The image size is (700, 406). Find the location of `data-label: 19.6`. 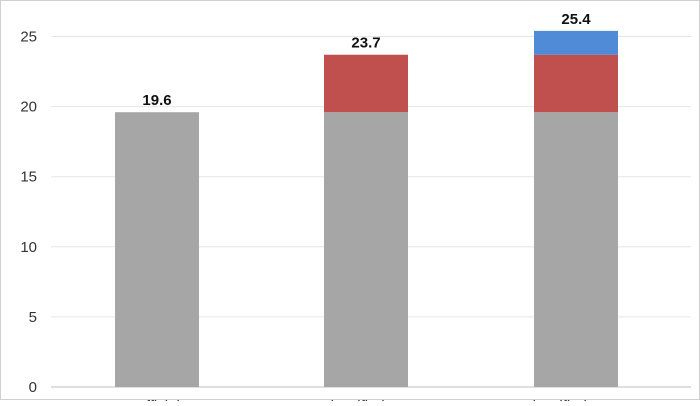

data-label: 19.6 is located at coordinates (156, 100).